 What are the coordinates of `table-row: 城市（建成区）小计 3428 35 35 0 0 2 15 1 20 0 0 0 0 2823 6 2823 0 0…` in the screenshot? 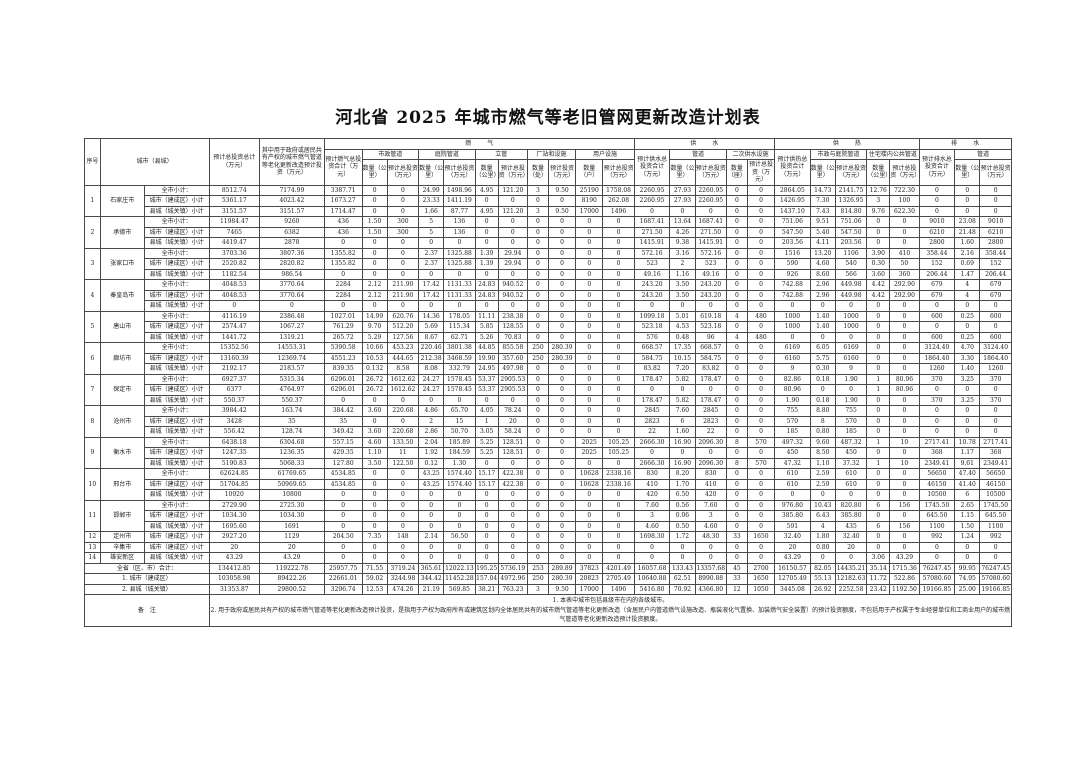 It's located at (548, 421).